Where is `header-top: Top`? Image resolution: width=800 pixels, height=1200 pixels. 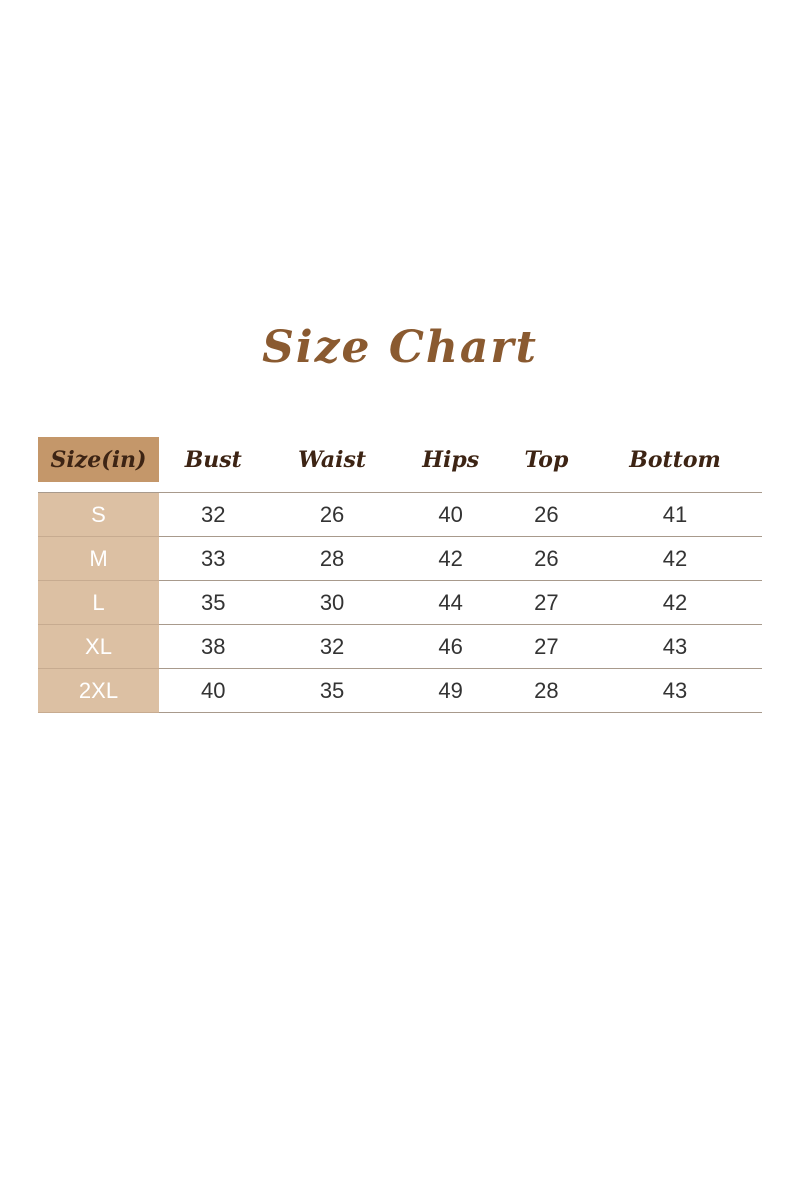
header-top: Top is located at coordinates (546, 459).